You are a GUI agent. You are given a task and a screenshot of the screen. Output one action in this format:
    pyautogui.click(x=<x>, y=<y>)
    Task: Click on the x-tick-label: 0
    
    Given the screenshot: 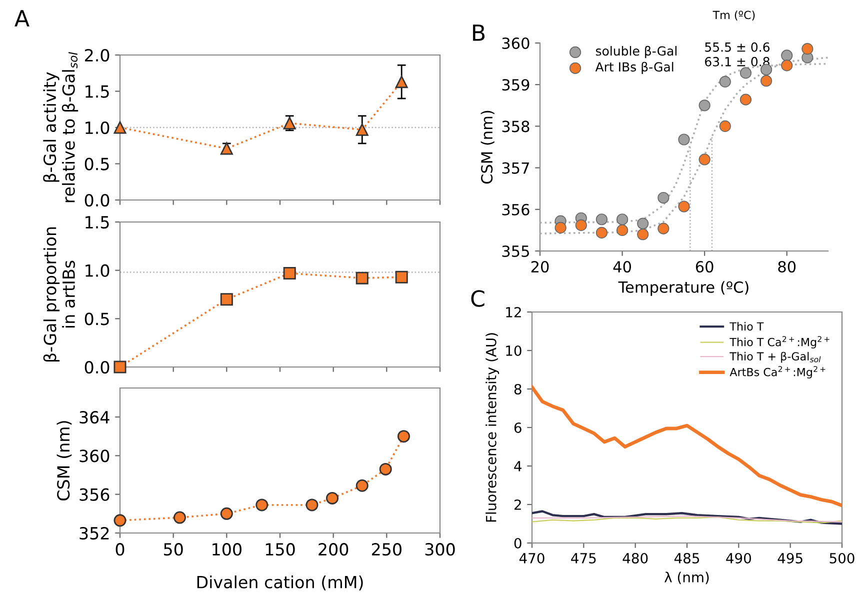 What is the action you would take?
    pyautogui.click(x=120, y=549)
    